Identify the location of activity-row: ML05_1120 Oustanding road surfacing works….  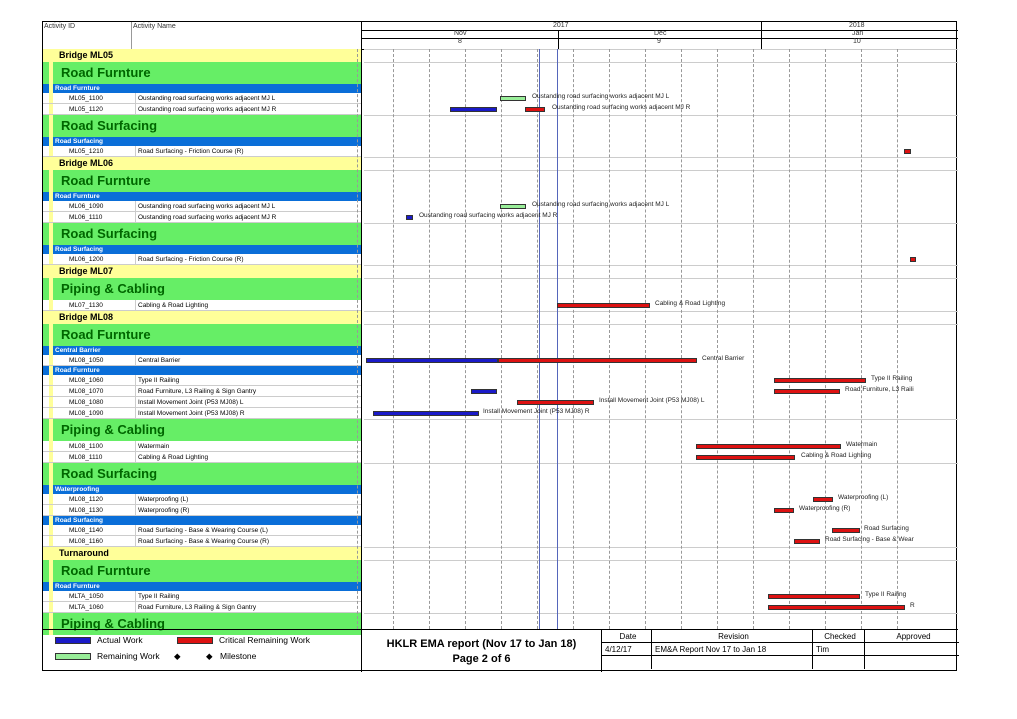
(202, 109).